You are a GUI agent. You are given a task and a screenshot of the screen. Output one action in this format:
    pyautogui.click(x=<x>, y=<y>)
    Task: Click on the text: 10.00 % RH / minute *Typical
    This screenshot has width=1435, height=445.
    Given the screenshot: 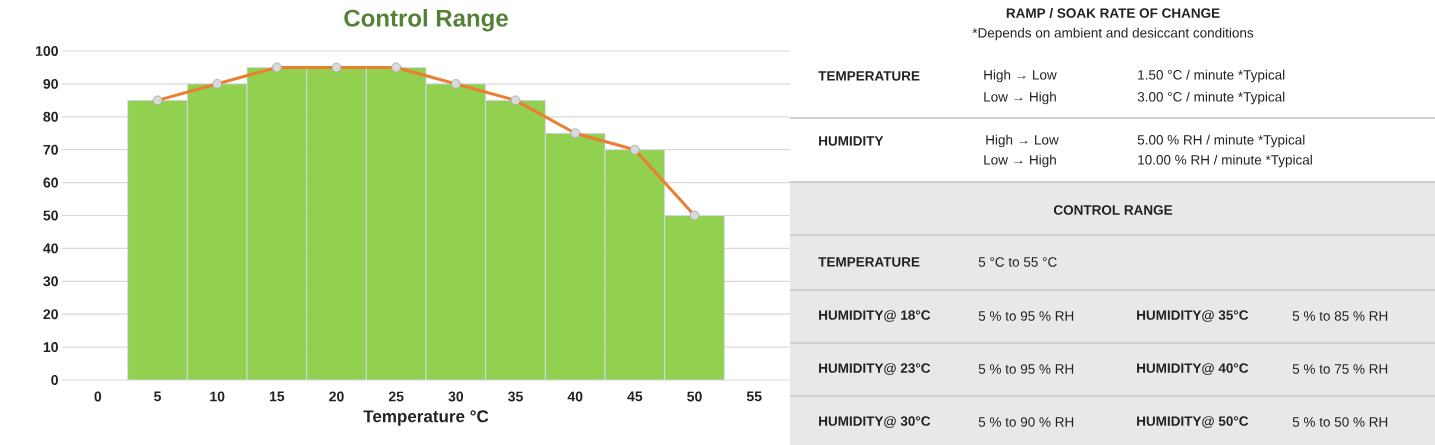 What is the action you would take?
    pyautogui.click(x=1225, y=161)
    